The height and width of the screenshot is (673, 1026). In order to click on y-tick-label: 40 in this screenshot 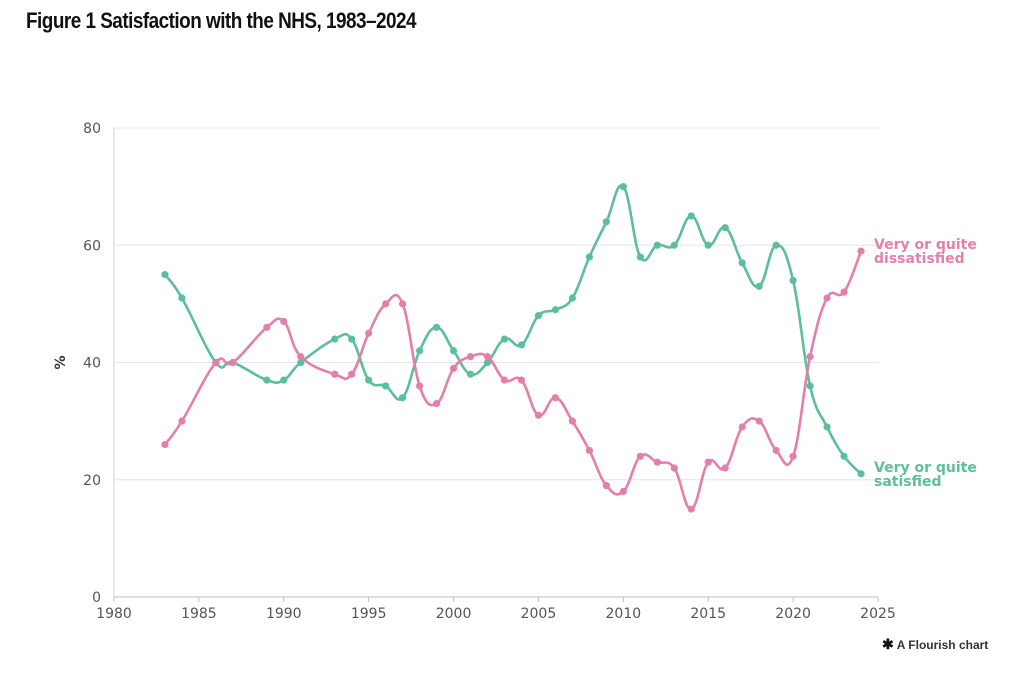, I will do `click(92, 364)`.